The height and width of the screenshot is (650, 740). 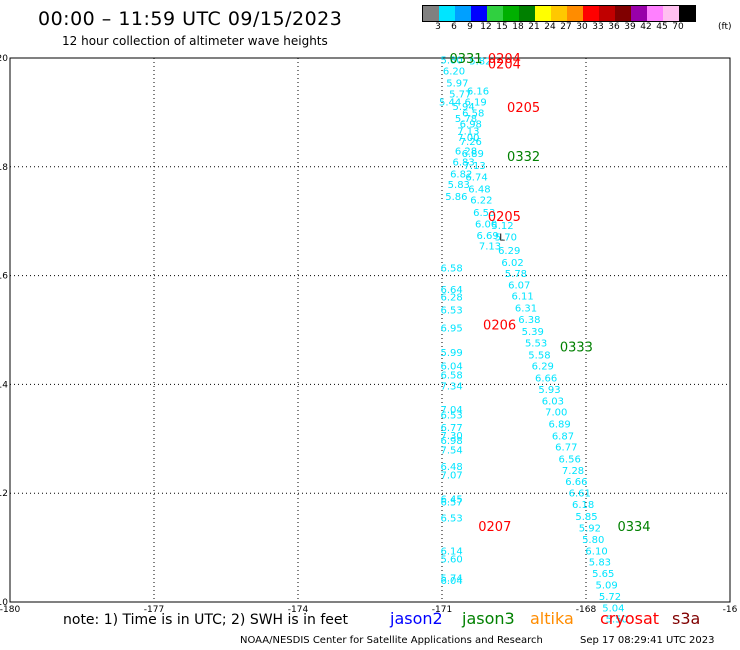 I want to click on wave-height-value: 5.70, so click(x=506, y=237).